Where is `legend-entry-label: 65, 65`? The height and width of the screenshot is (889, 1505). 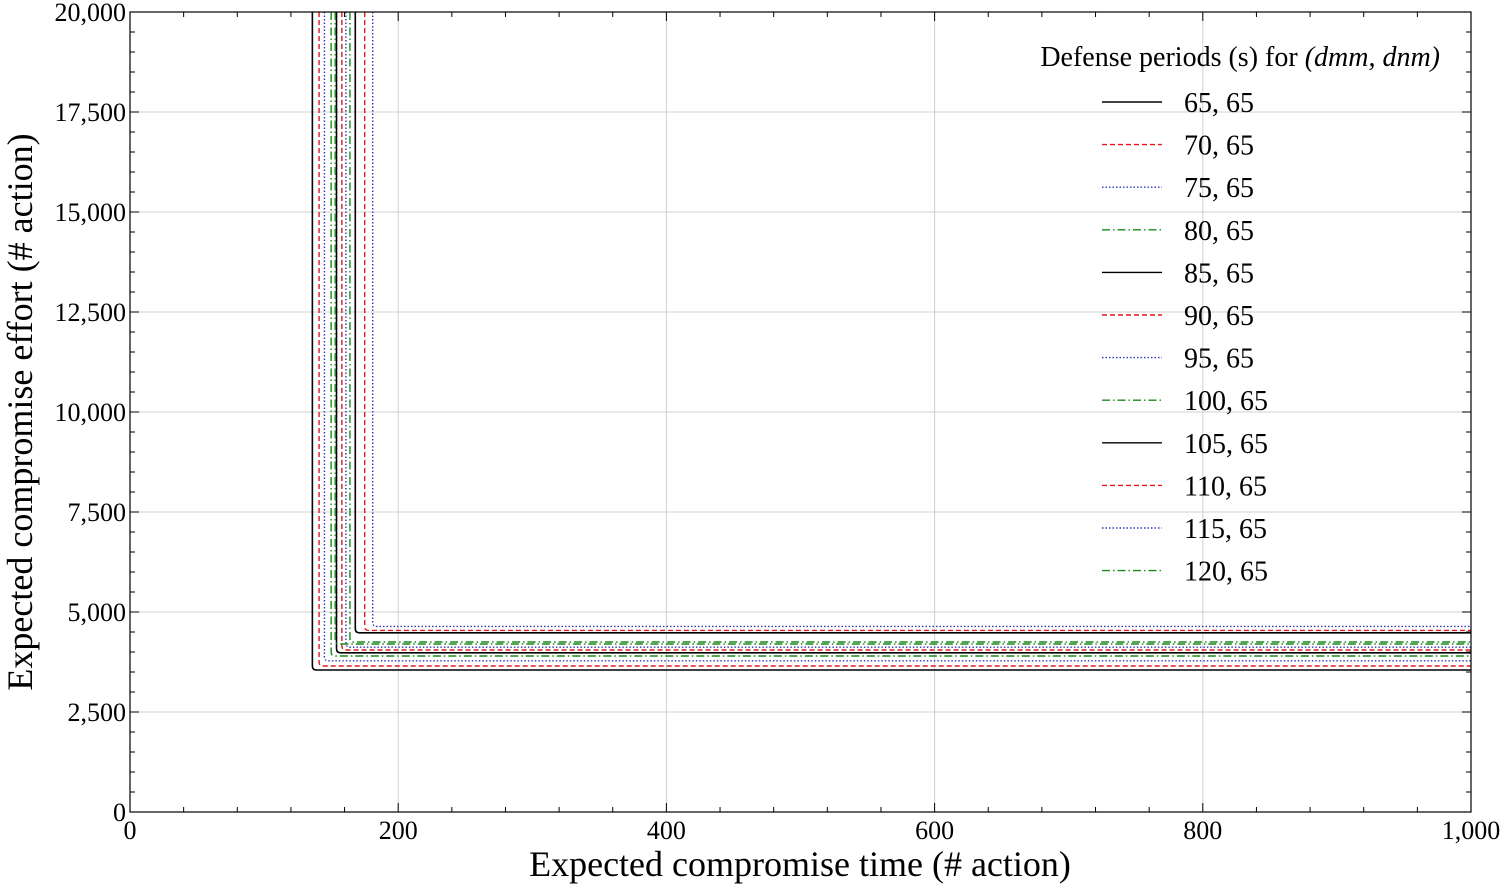
legend-entry-label: 65, 65 is located at coordinates (1219, 103).